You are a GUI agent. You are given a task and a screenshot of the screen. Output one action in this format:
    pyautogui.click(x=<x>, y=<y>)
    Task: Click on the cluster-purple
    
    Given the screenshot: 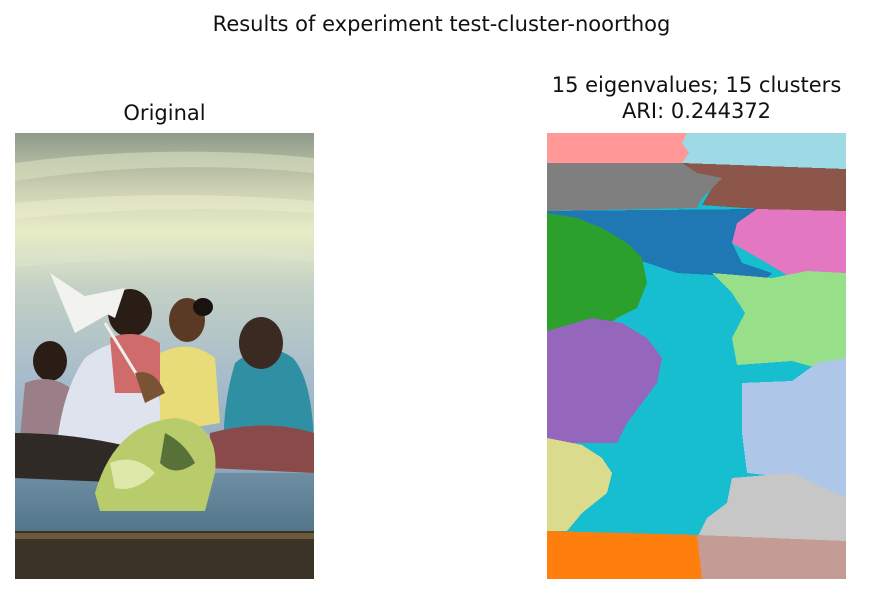 What is the action you would take?
    pyautogui.click(x=604, y=380)
    